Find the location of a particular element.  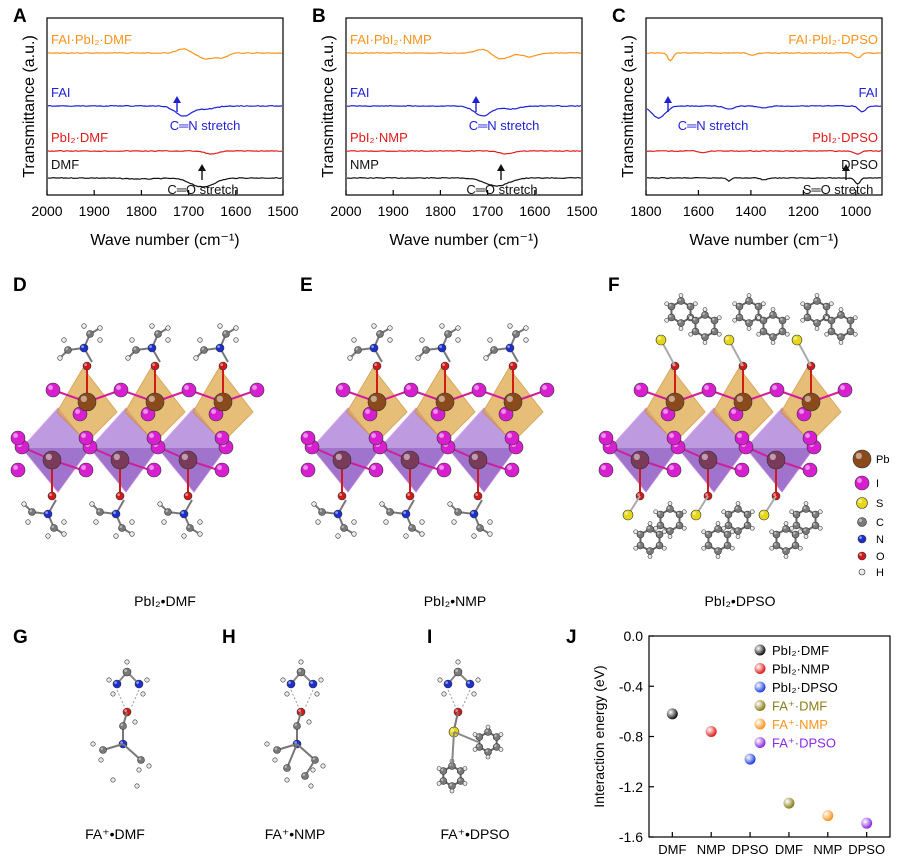

legend-s-atom is located at coordinates (862, 503).